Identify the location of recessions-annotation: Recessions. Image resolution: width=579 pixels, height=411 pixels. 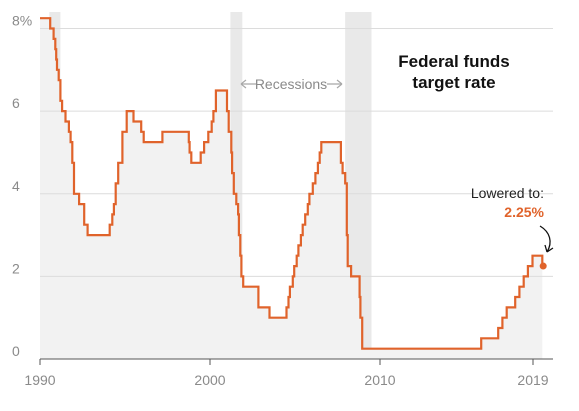
(291, 84).